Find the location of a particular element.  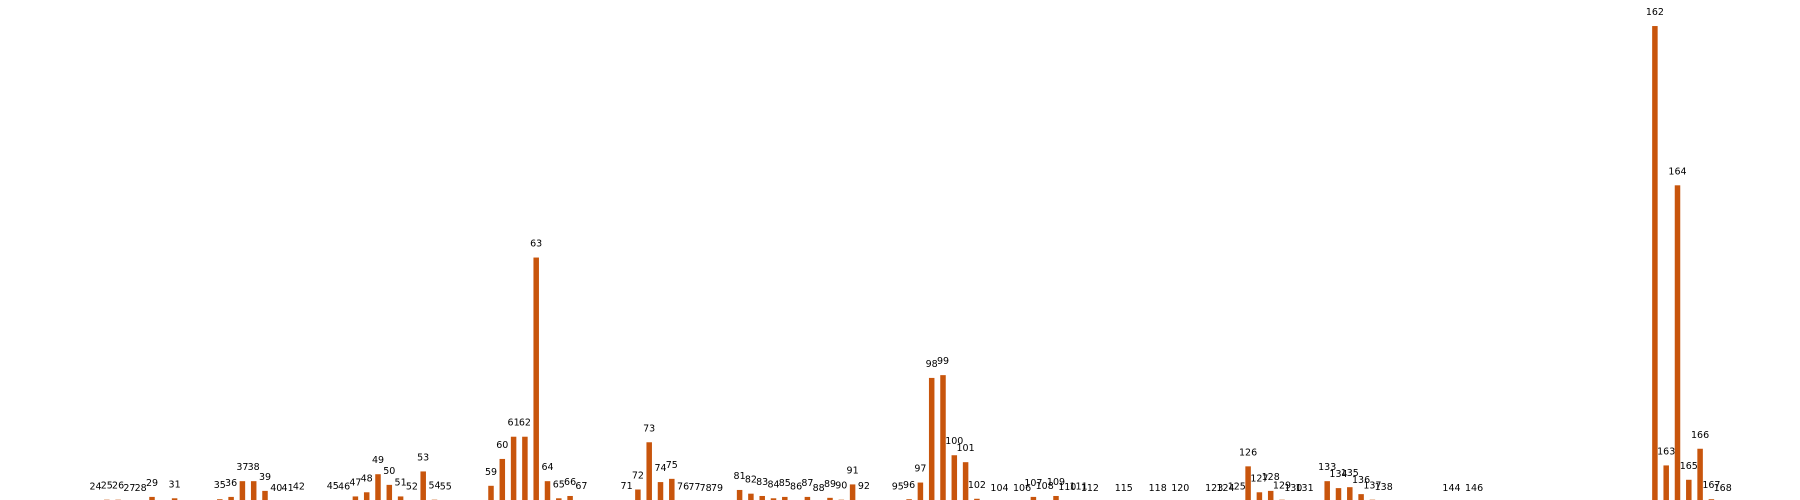

bar-label-24: 24 is located at coordinates (95, 487).